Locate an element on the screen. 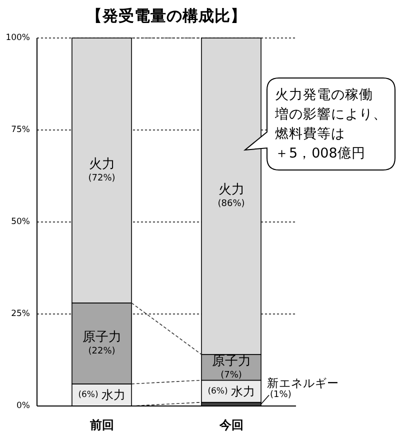 Image resolution: width=400 pixels, height=437 pixels. x-tick-label: 前回 is located at coordinates (101, 425).